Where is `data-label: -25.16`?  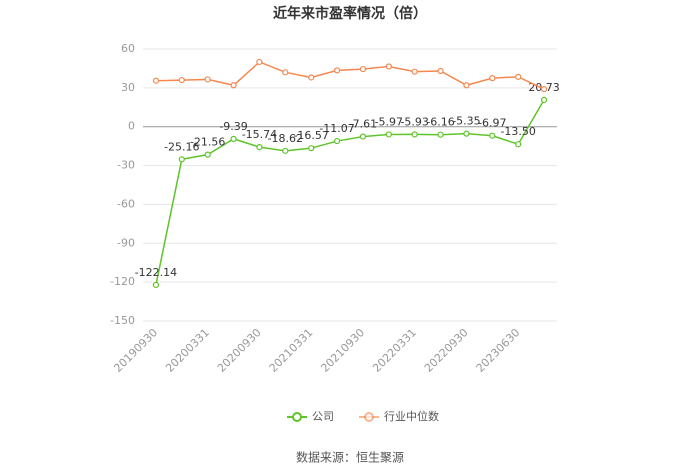
data-label: -25.16 is located at coordinates (181, 146).